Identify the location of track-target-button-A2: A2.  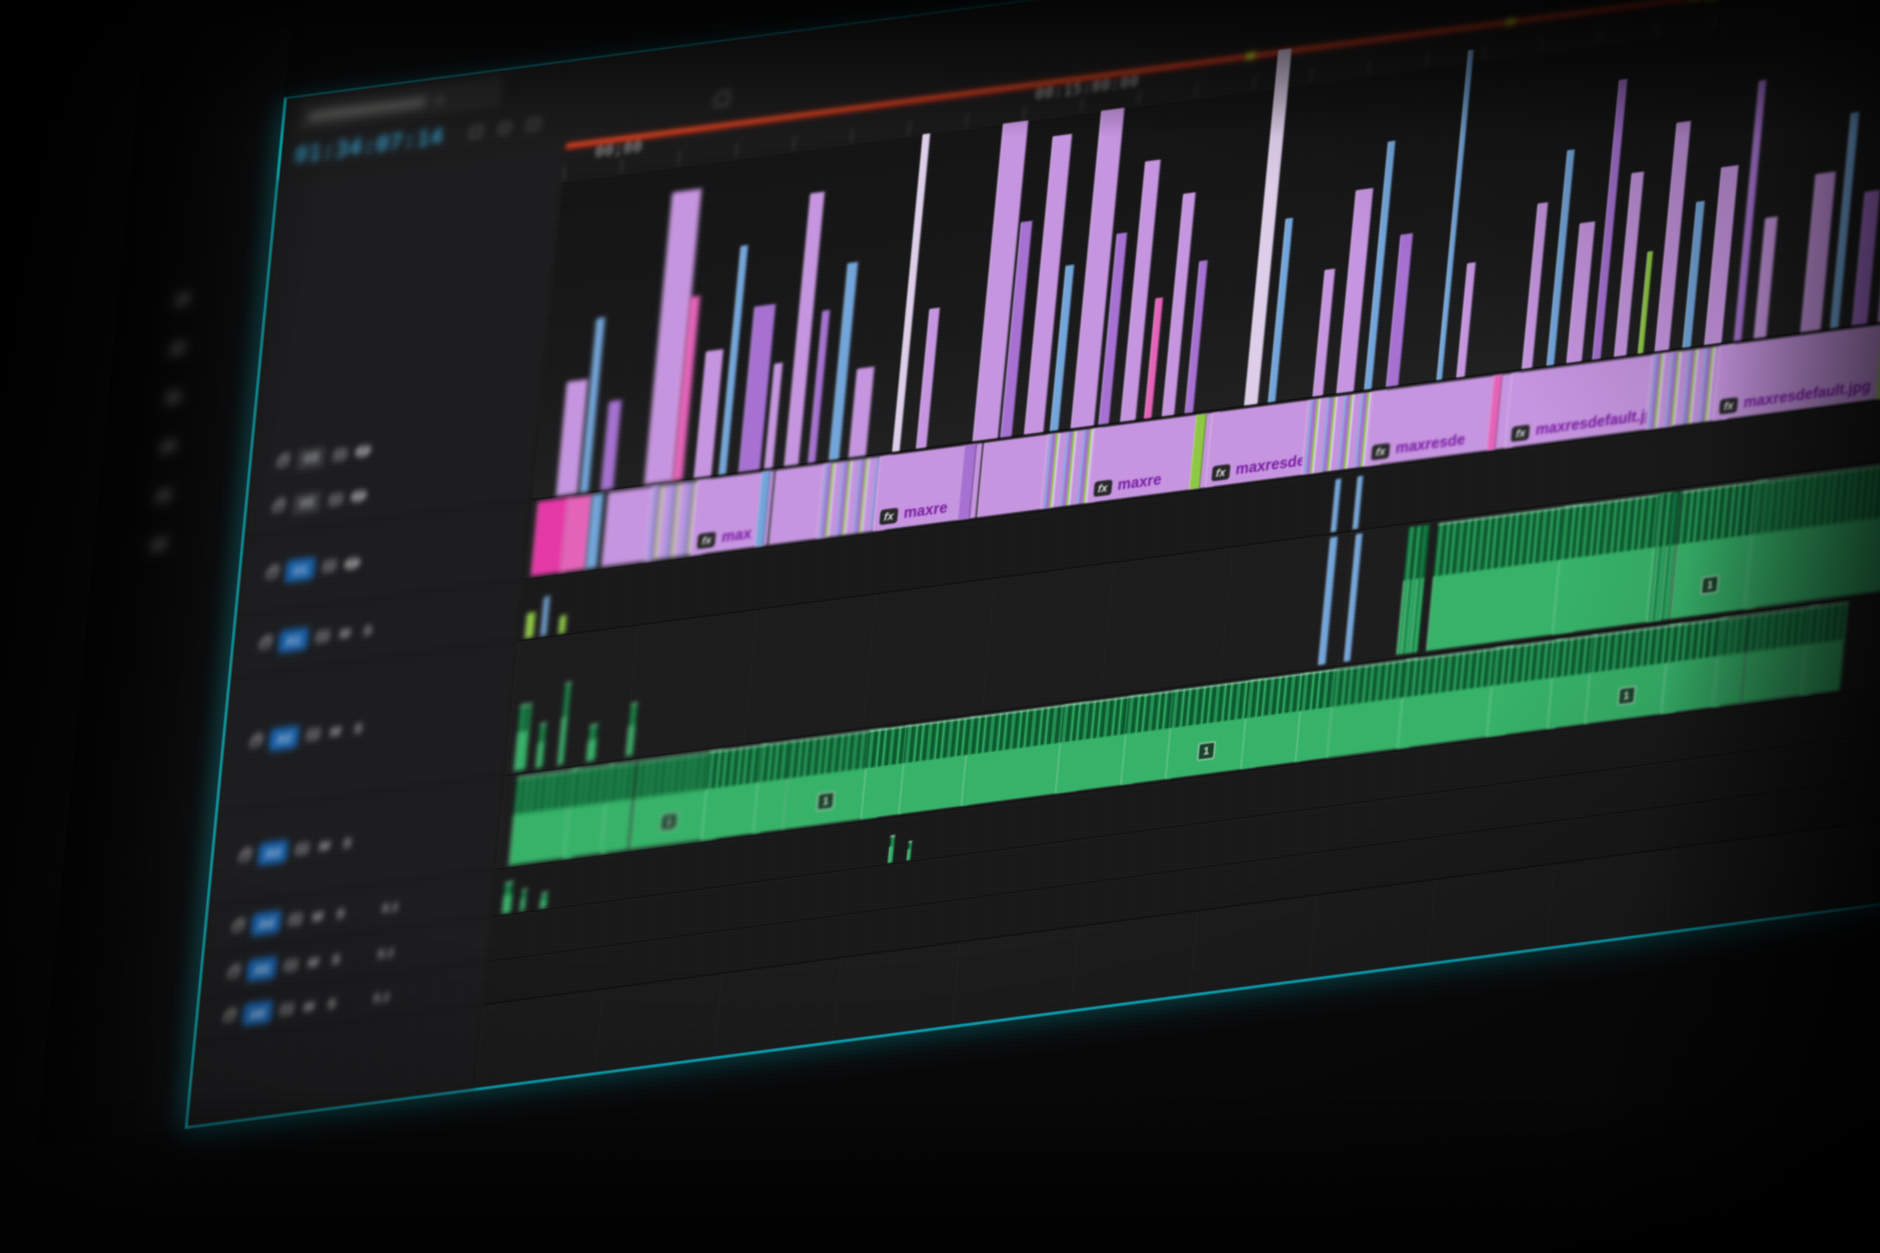
(284, 738).